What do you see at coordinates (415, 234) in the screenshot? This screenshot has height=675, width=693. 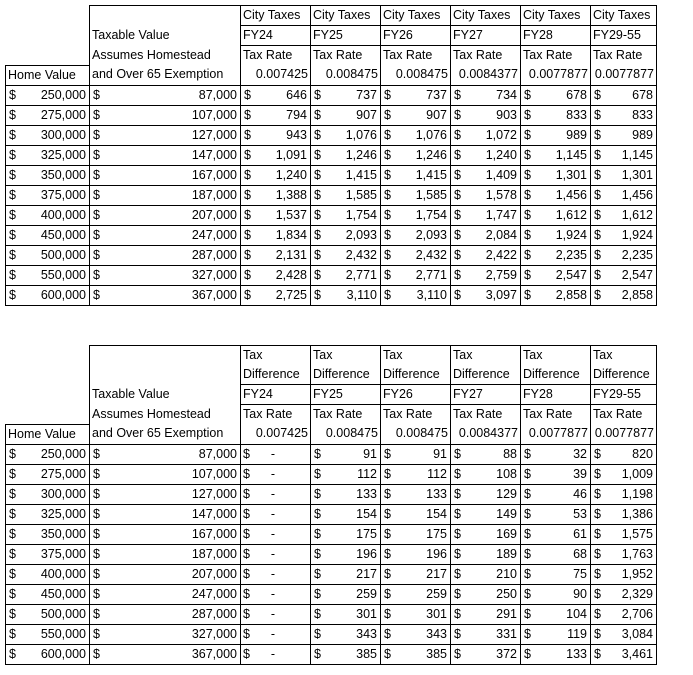 I see `data-cell: $2,093` at bounding box center [415, 234].